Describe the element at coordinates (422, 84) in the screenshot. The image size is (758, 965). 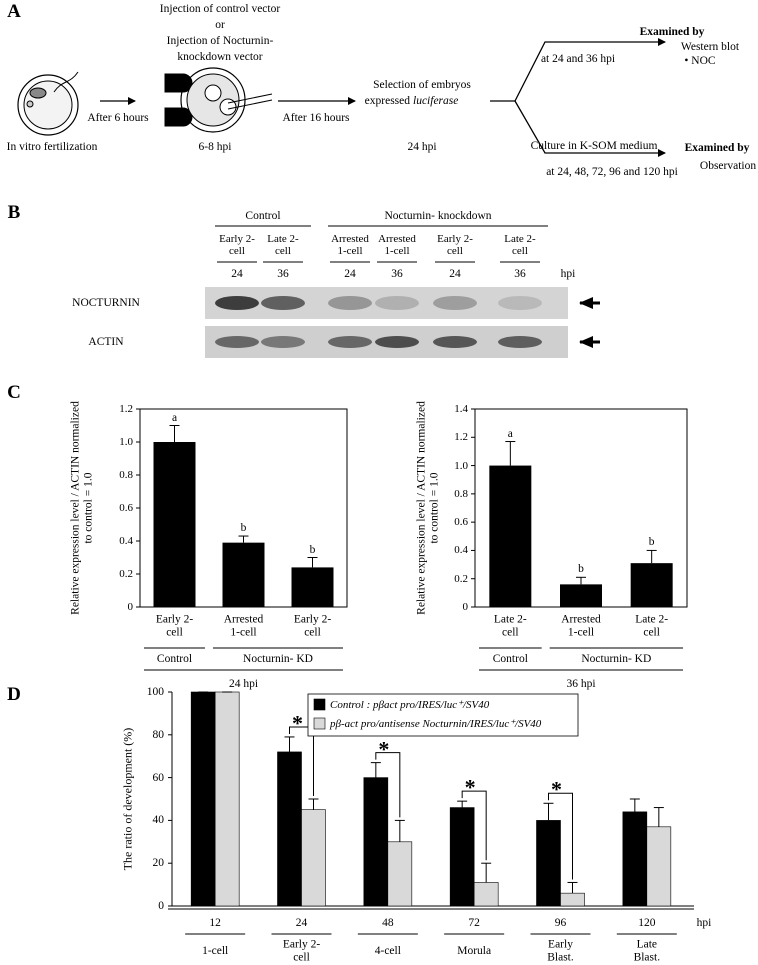
I see `selection-text: Selection of embryos` at that location.